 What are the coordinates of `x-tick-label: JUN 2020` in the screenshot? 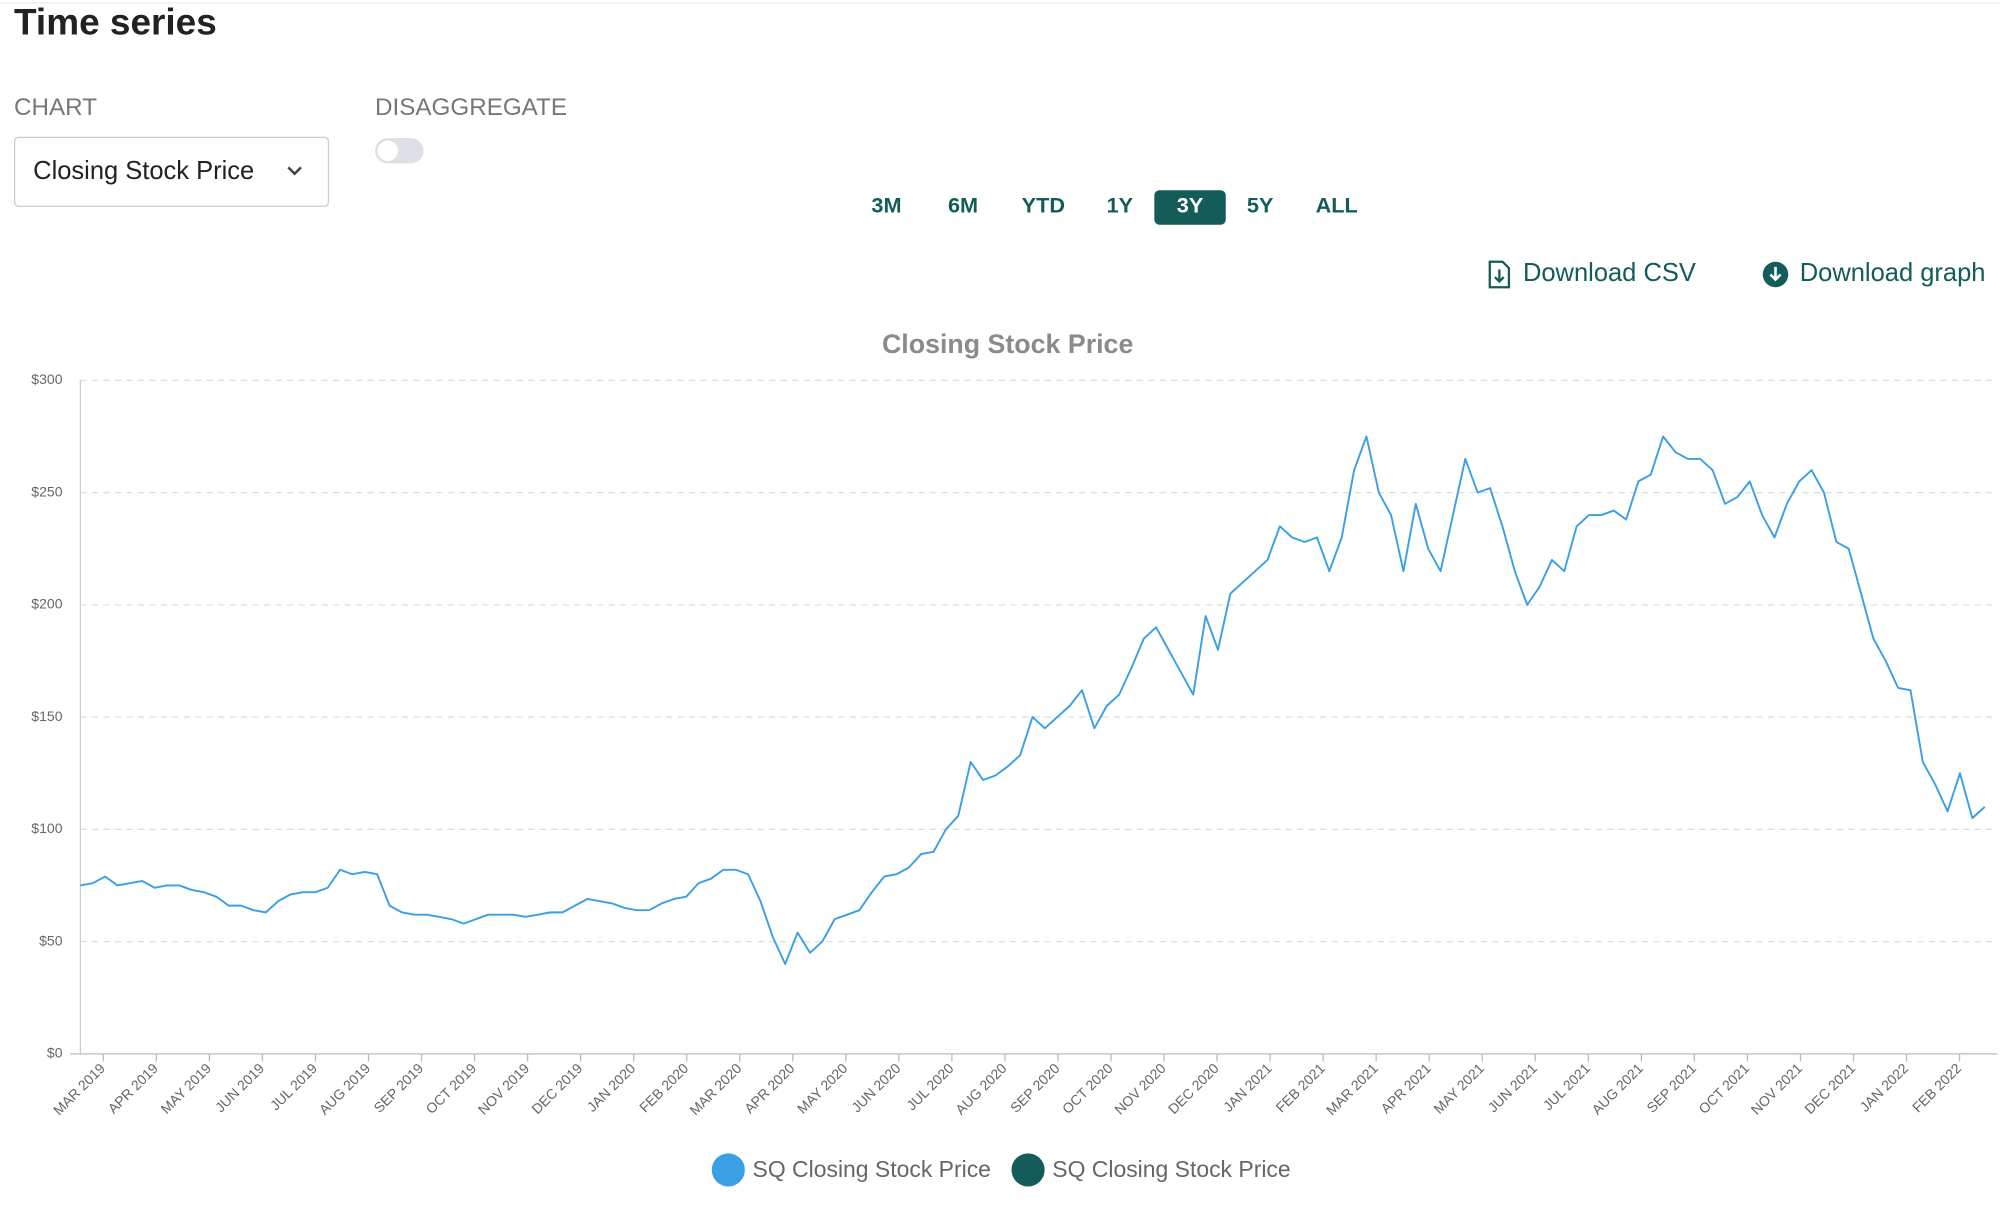 It's located at (876, 1088).